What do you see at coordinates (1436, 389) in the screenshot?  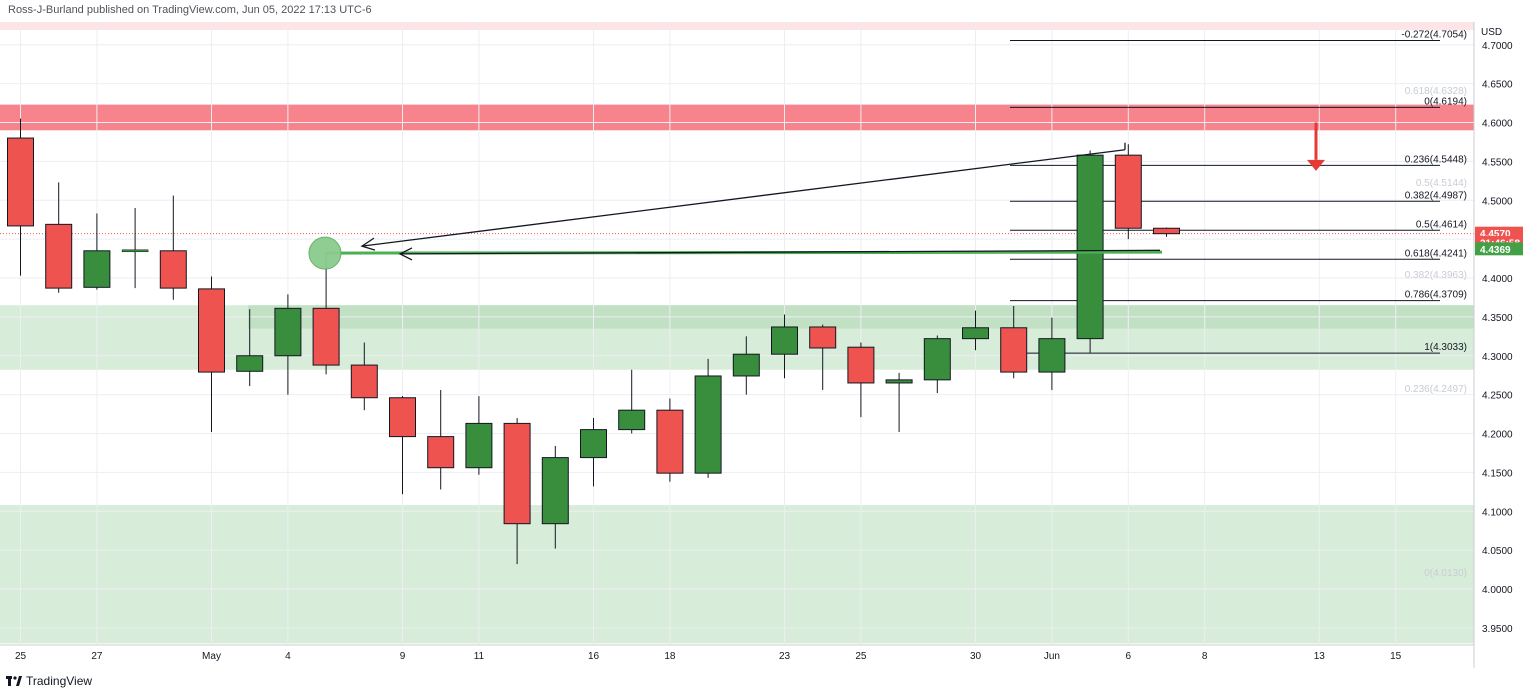 I see `fib-label: 0.236(4.2497)` at bounding box center [1436, 389].